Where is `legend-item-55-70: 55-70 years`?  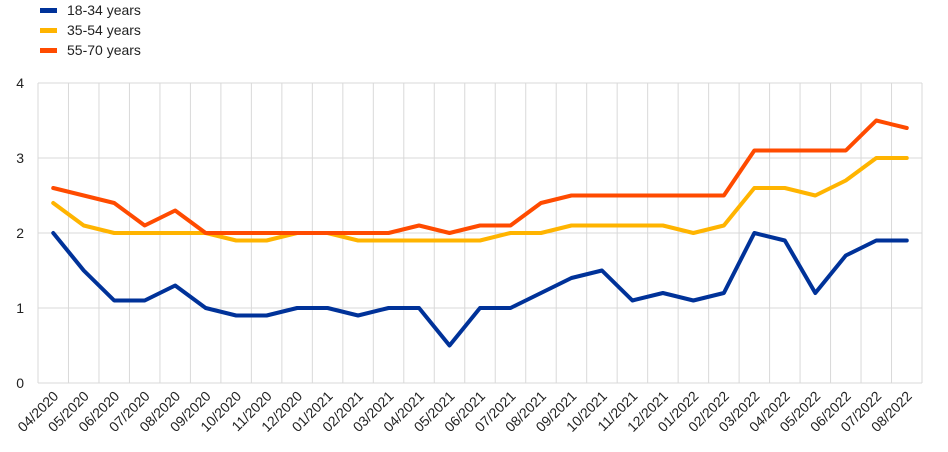
legend-item-55-70: 55-70 years is located at coordinates (90, 50).